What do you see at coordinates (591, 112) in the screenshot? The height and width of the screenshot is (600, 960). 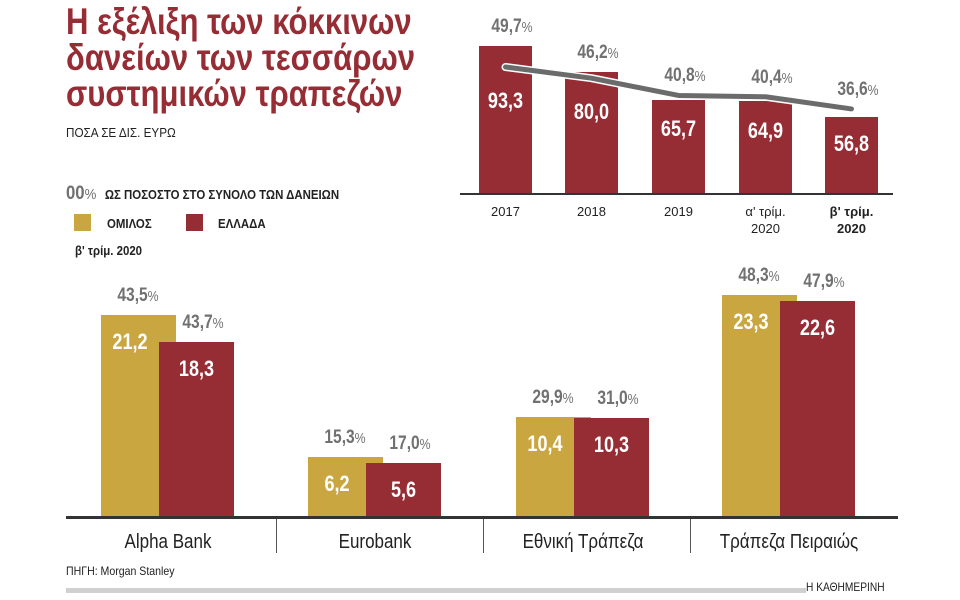 I see `bar-value: 80,0` at bounding box center [591, 112].